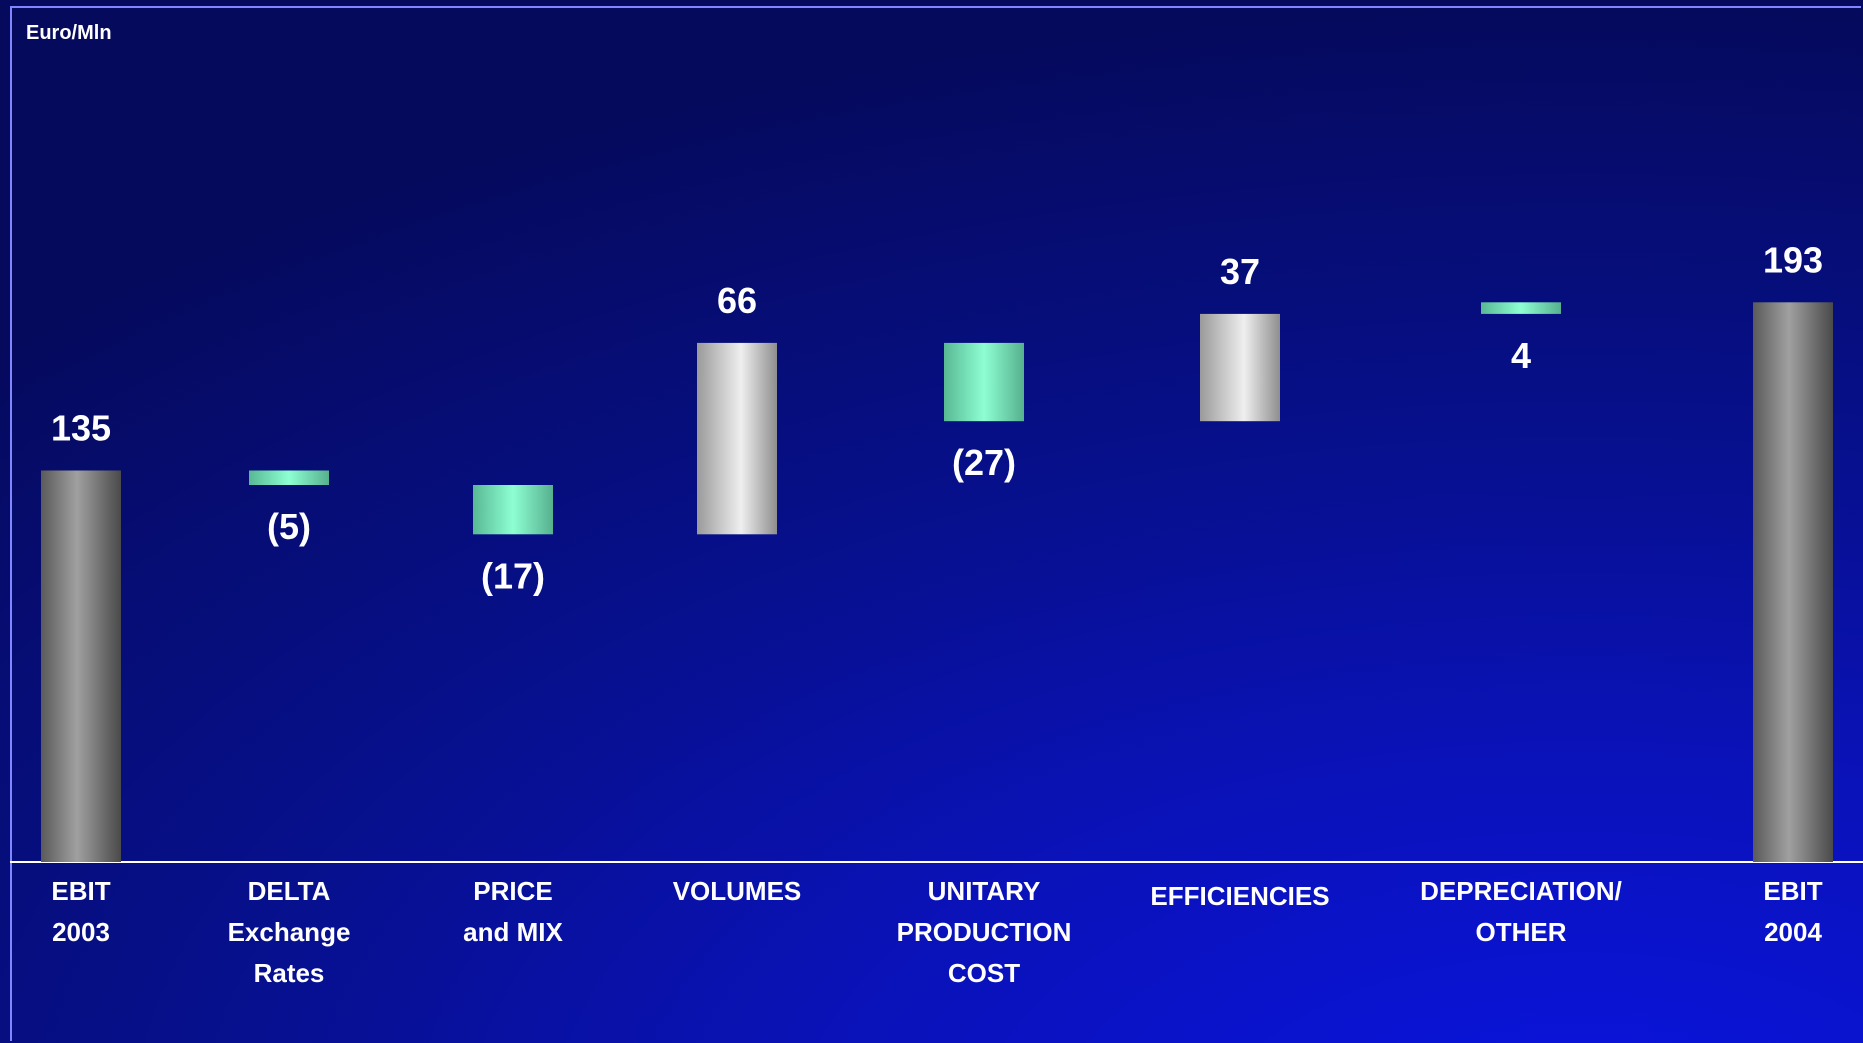 The image size is (1863, 1043). What do you see at coordinates (513, 575) in the screenshot?
I see `value-label-3: (17)` at bounding box center [513, 575].